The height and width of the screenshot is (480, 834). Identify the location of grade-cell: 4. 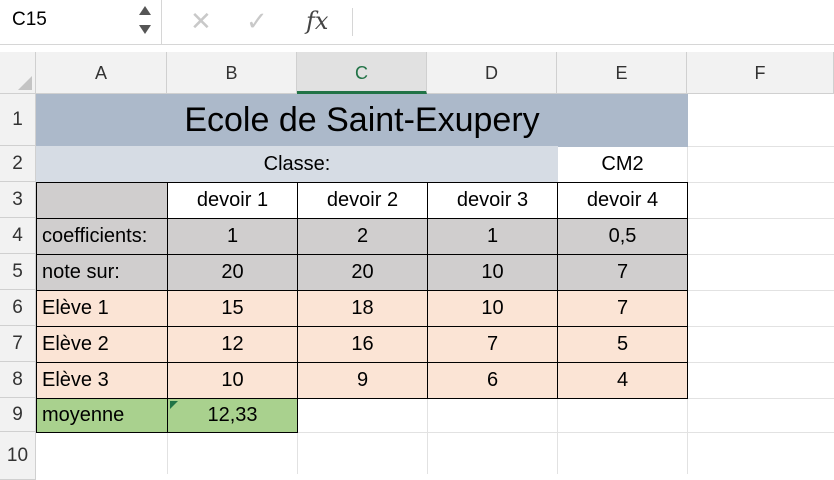
(622, 380).